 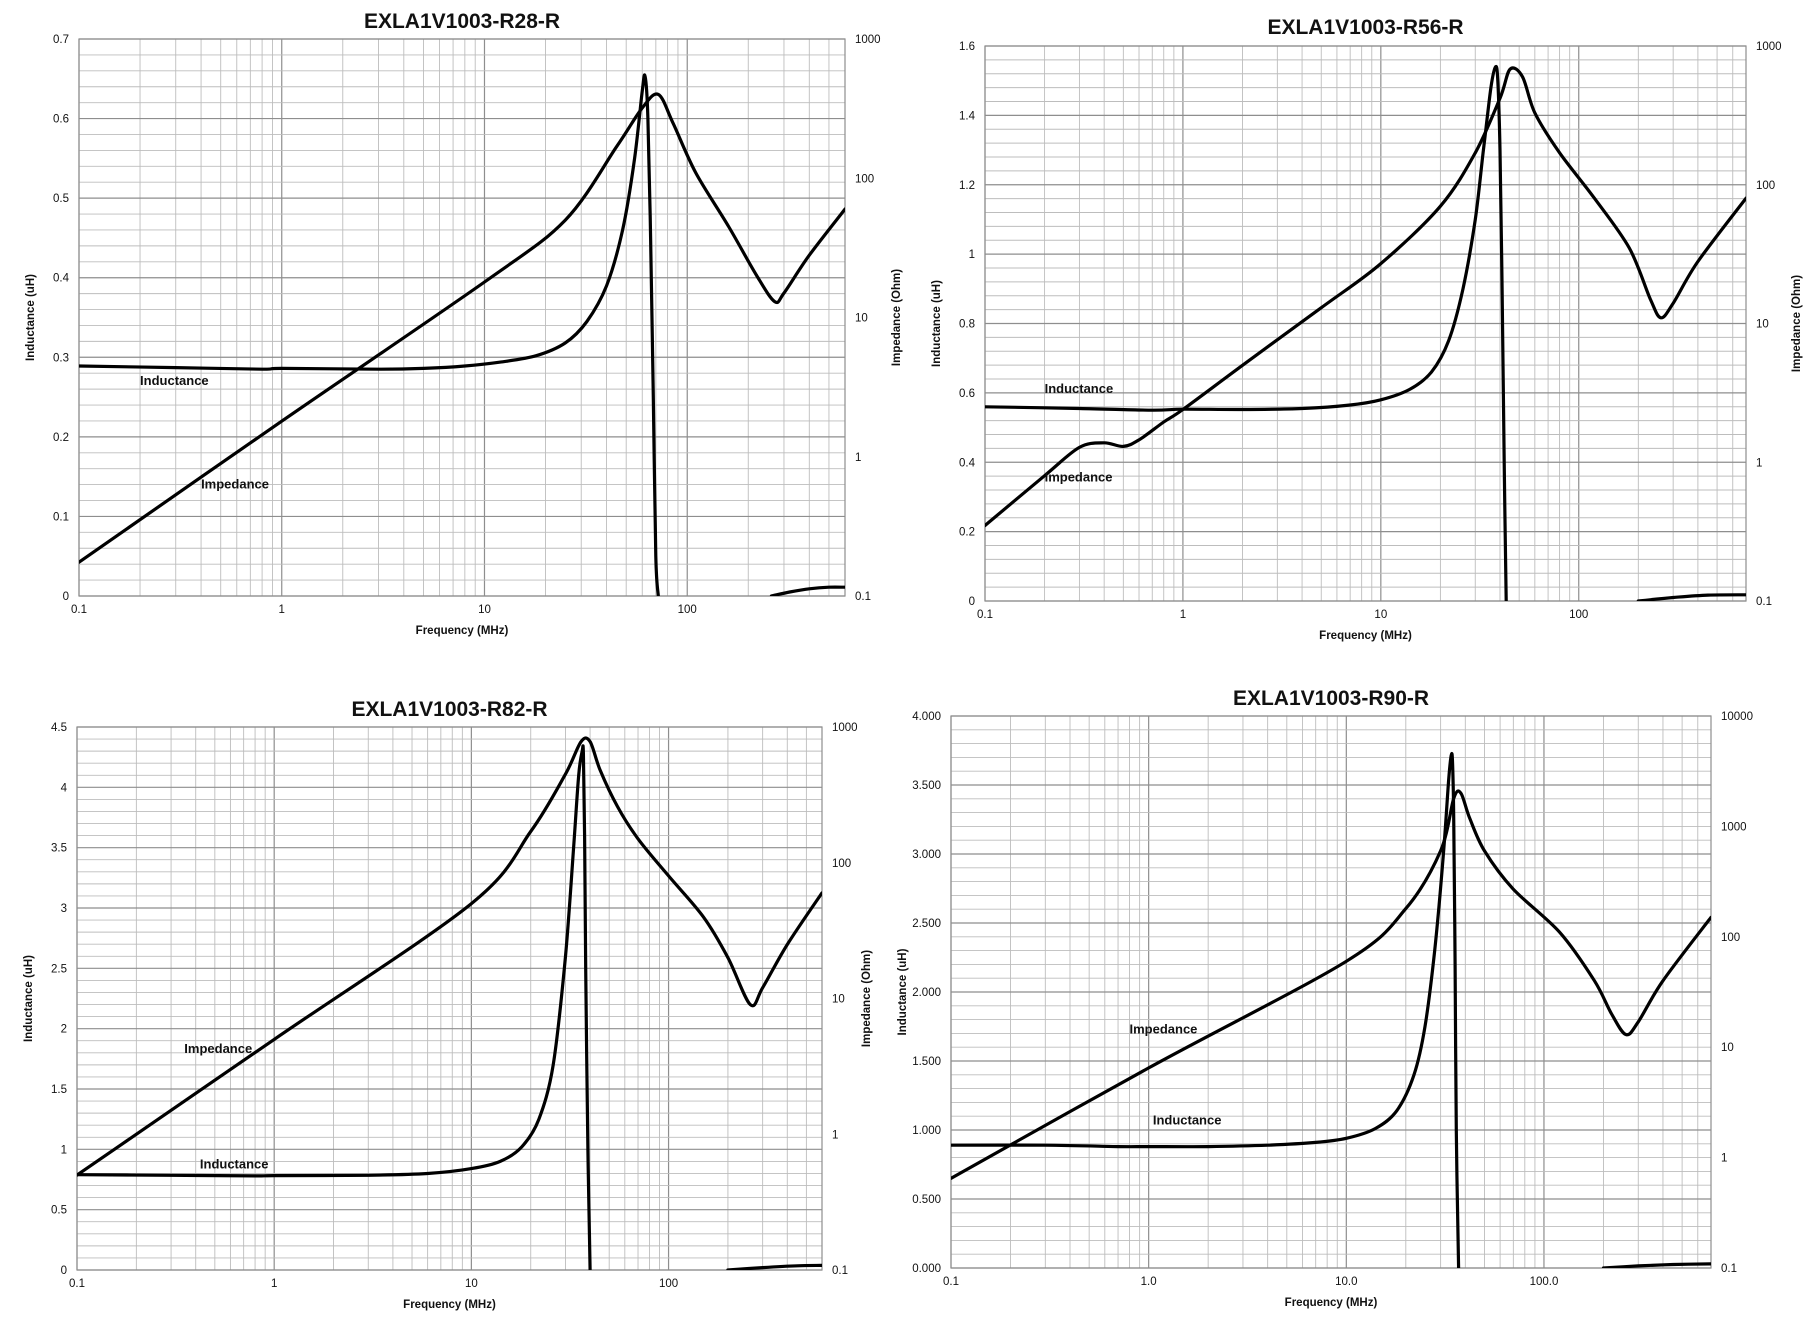 What do you see at coordinates (59, 1090) in the screenshot?
I see `y-tick-label: 1.5` at bounding box center [59, 1090].